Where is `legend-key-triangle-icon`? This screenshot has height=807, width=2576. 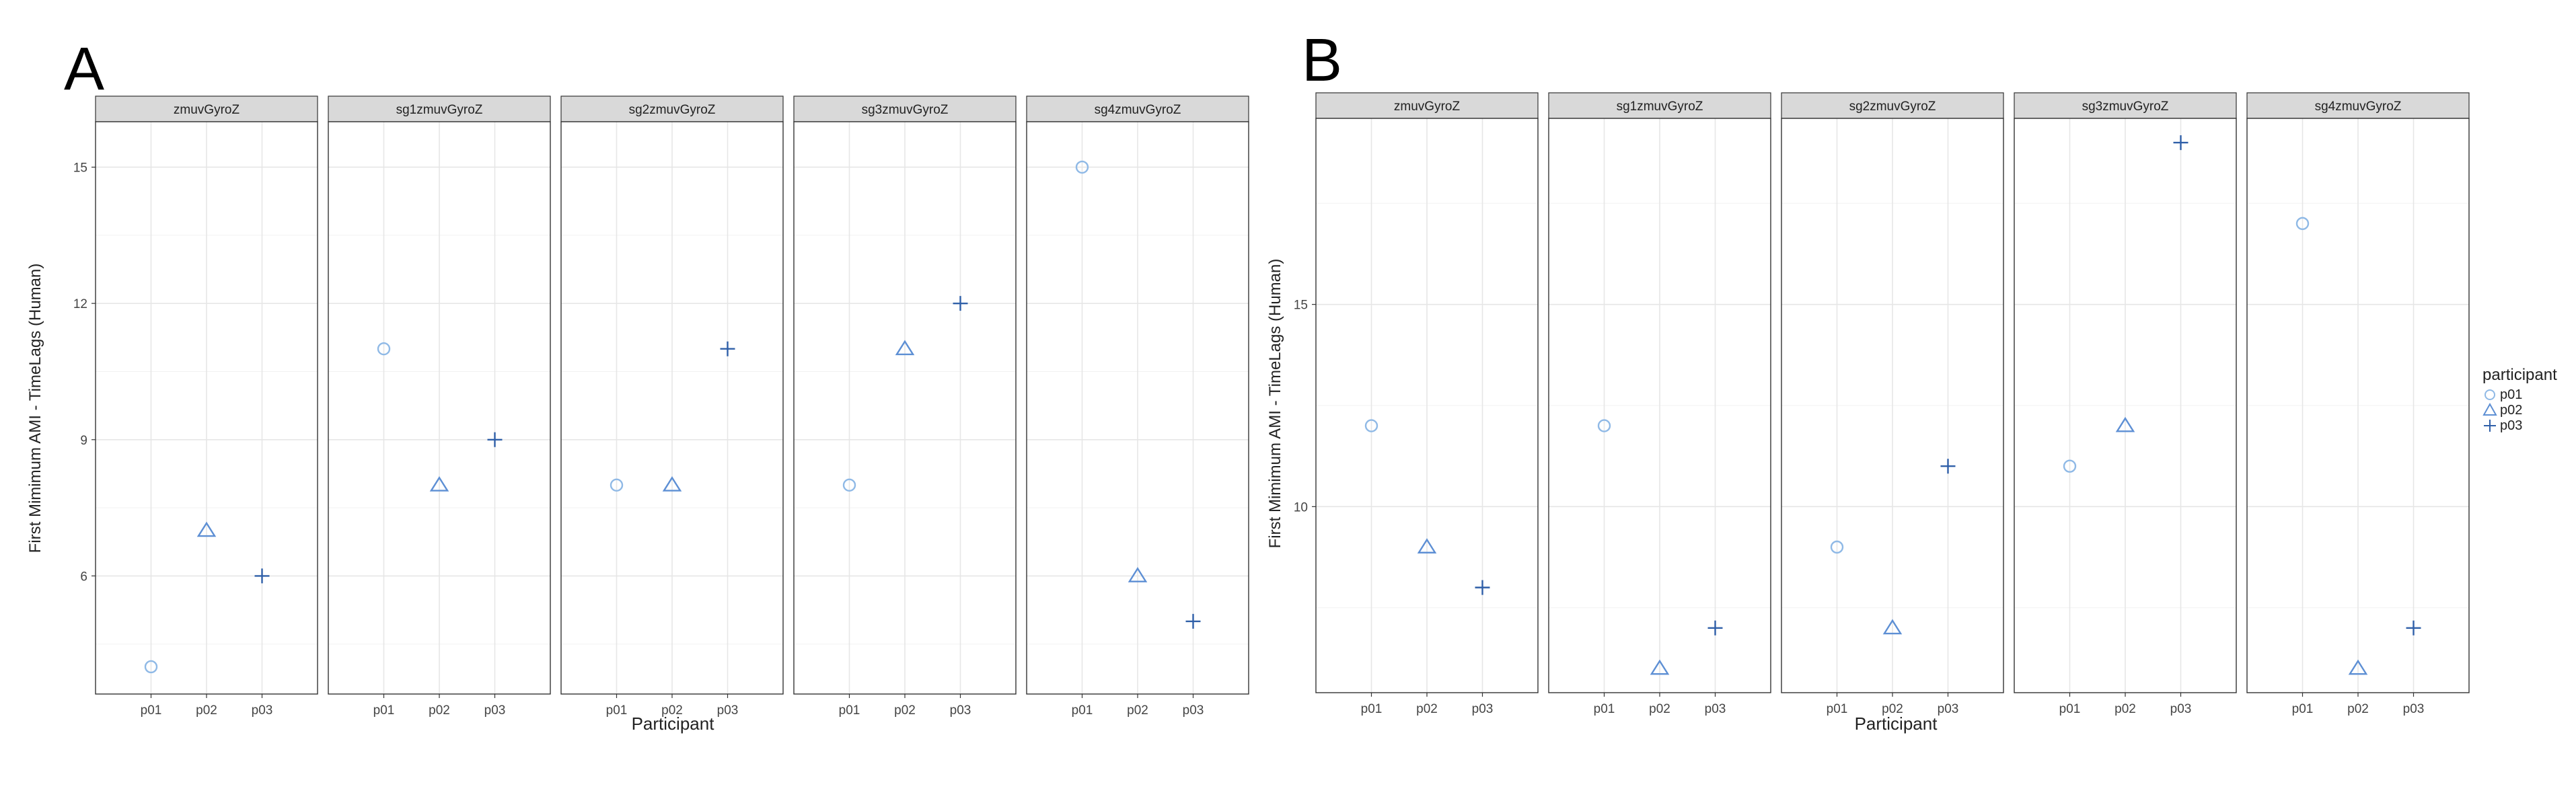 legend-key-triangle-icon is located at coordinates (2489, 409).